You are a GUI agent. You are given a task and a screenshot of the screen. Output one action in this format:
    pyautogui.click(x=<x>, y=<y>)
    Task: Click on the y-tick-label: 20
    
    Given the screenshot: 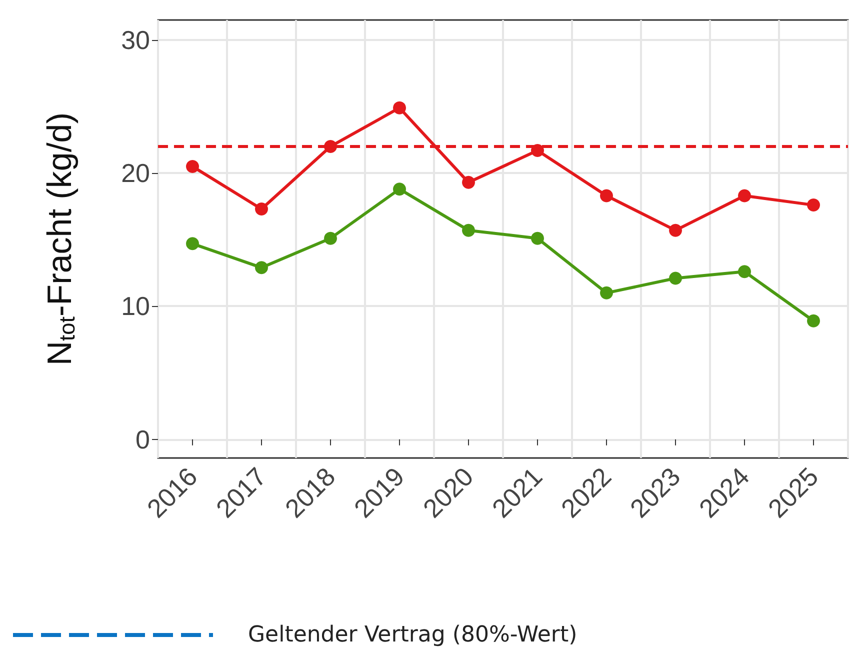 What is the action you would take?
    pyautogui.click(x=135, y=173)
    